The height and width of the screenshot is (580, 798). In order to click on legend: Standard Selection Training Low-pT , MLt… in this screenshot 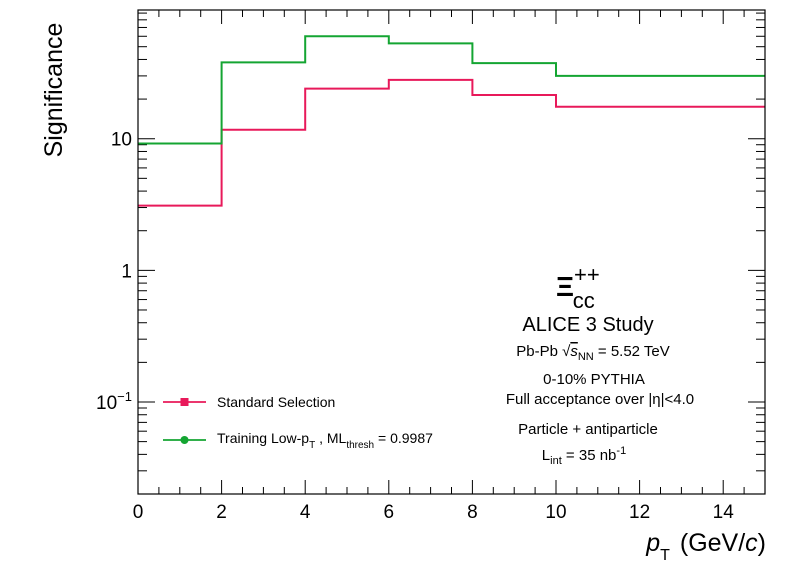, I will do `click(298, 422)`.